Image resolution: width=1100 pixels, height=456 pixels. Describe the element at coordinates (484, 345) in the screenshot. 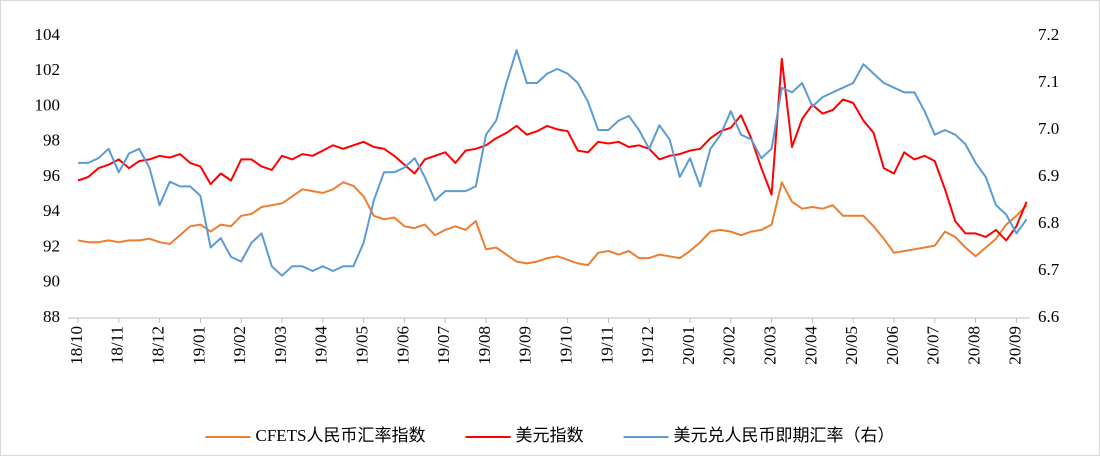

I see `x-tick-label: 19/08` at that location.